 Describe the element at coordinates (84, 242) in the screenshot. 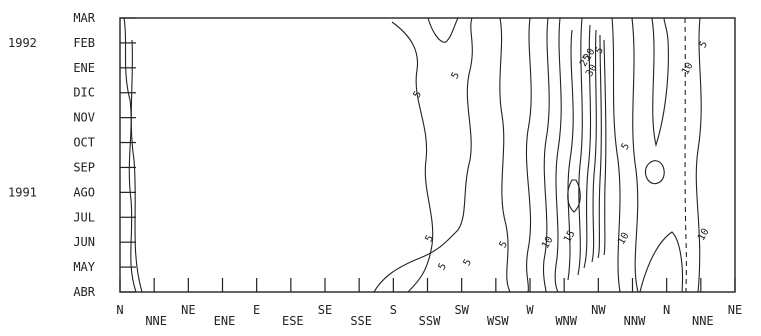

I see `month-label: JUN` at that location.